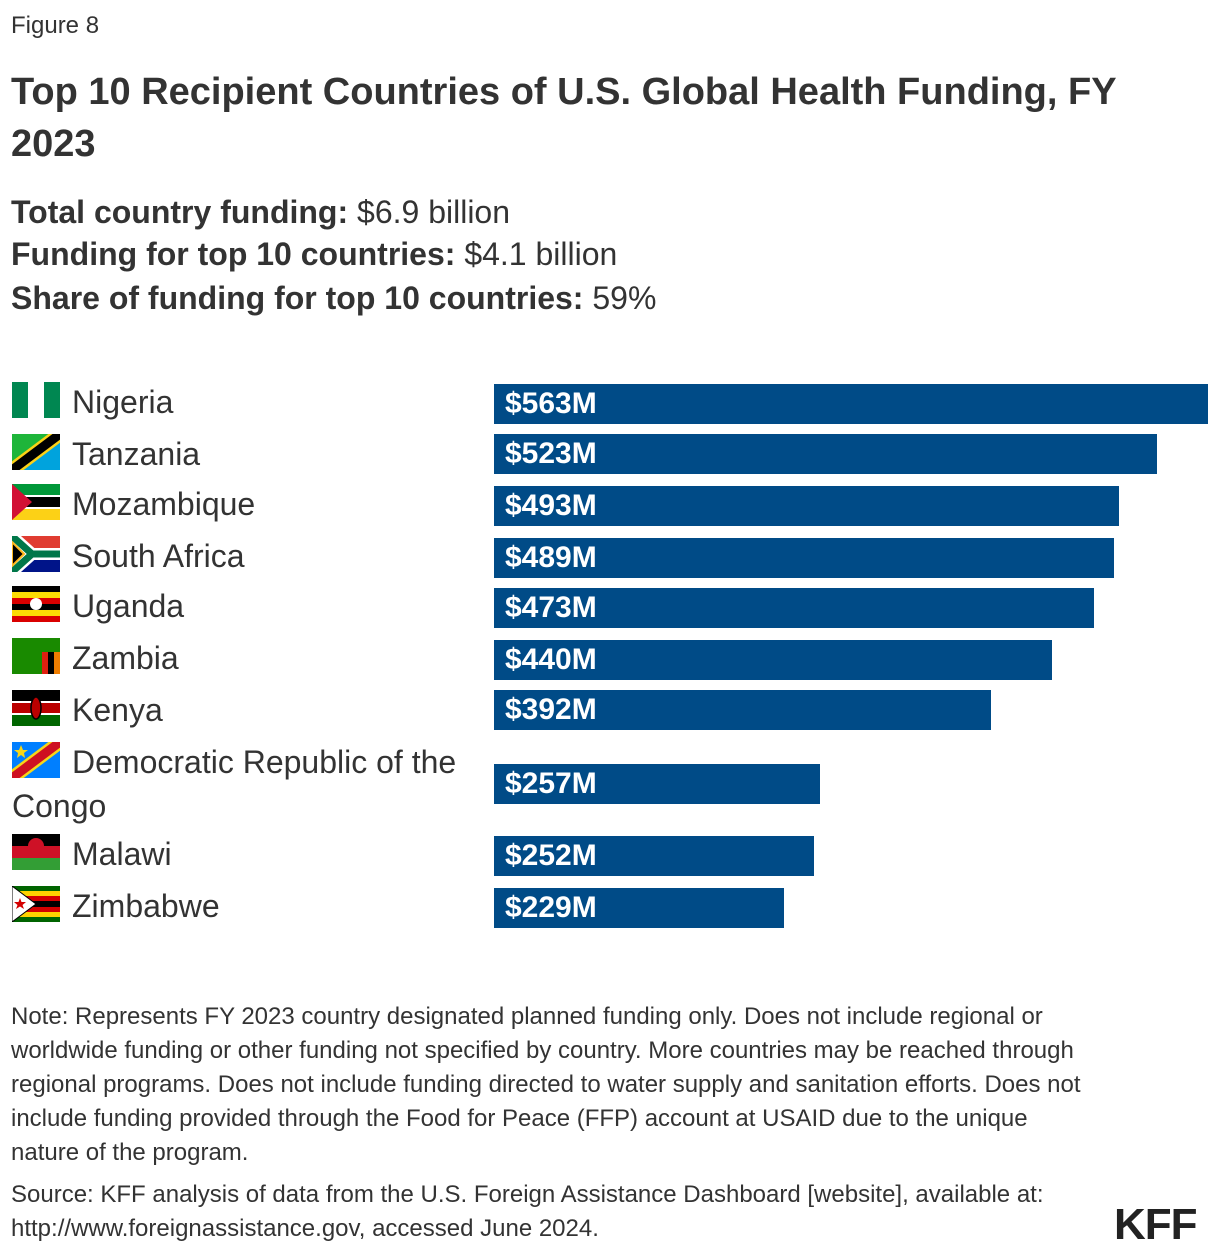 This screenshot has width=1220, height=1258. What do you see at coordinates (624, 298) in the screenshot?
I see `stat-value: 59%` at bounding box center [624, 298].